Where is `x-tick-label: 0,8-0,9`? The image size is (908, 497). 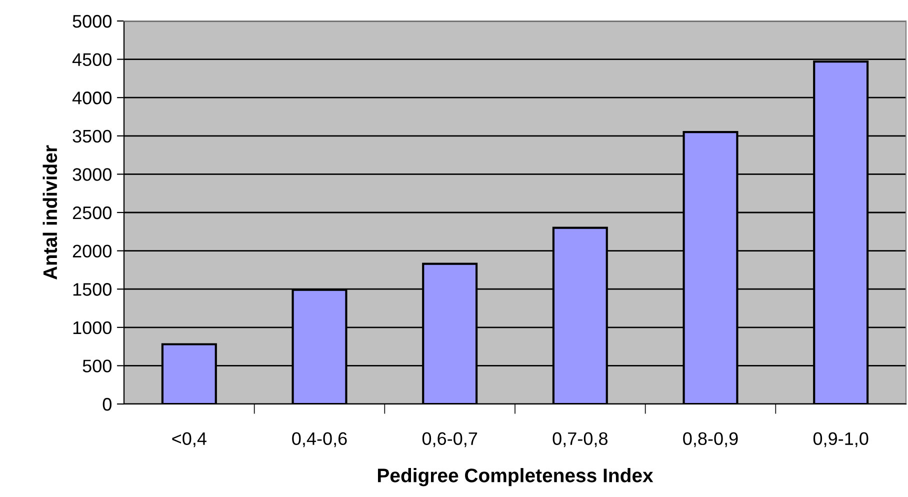 x-tick-label: 0,8-0,9 is located at coordinates (710, 440).